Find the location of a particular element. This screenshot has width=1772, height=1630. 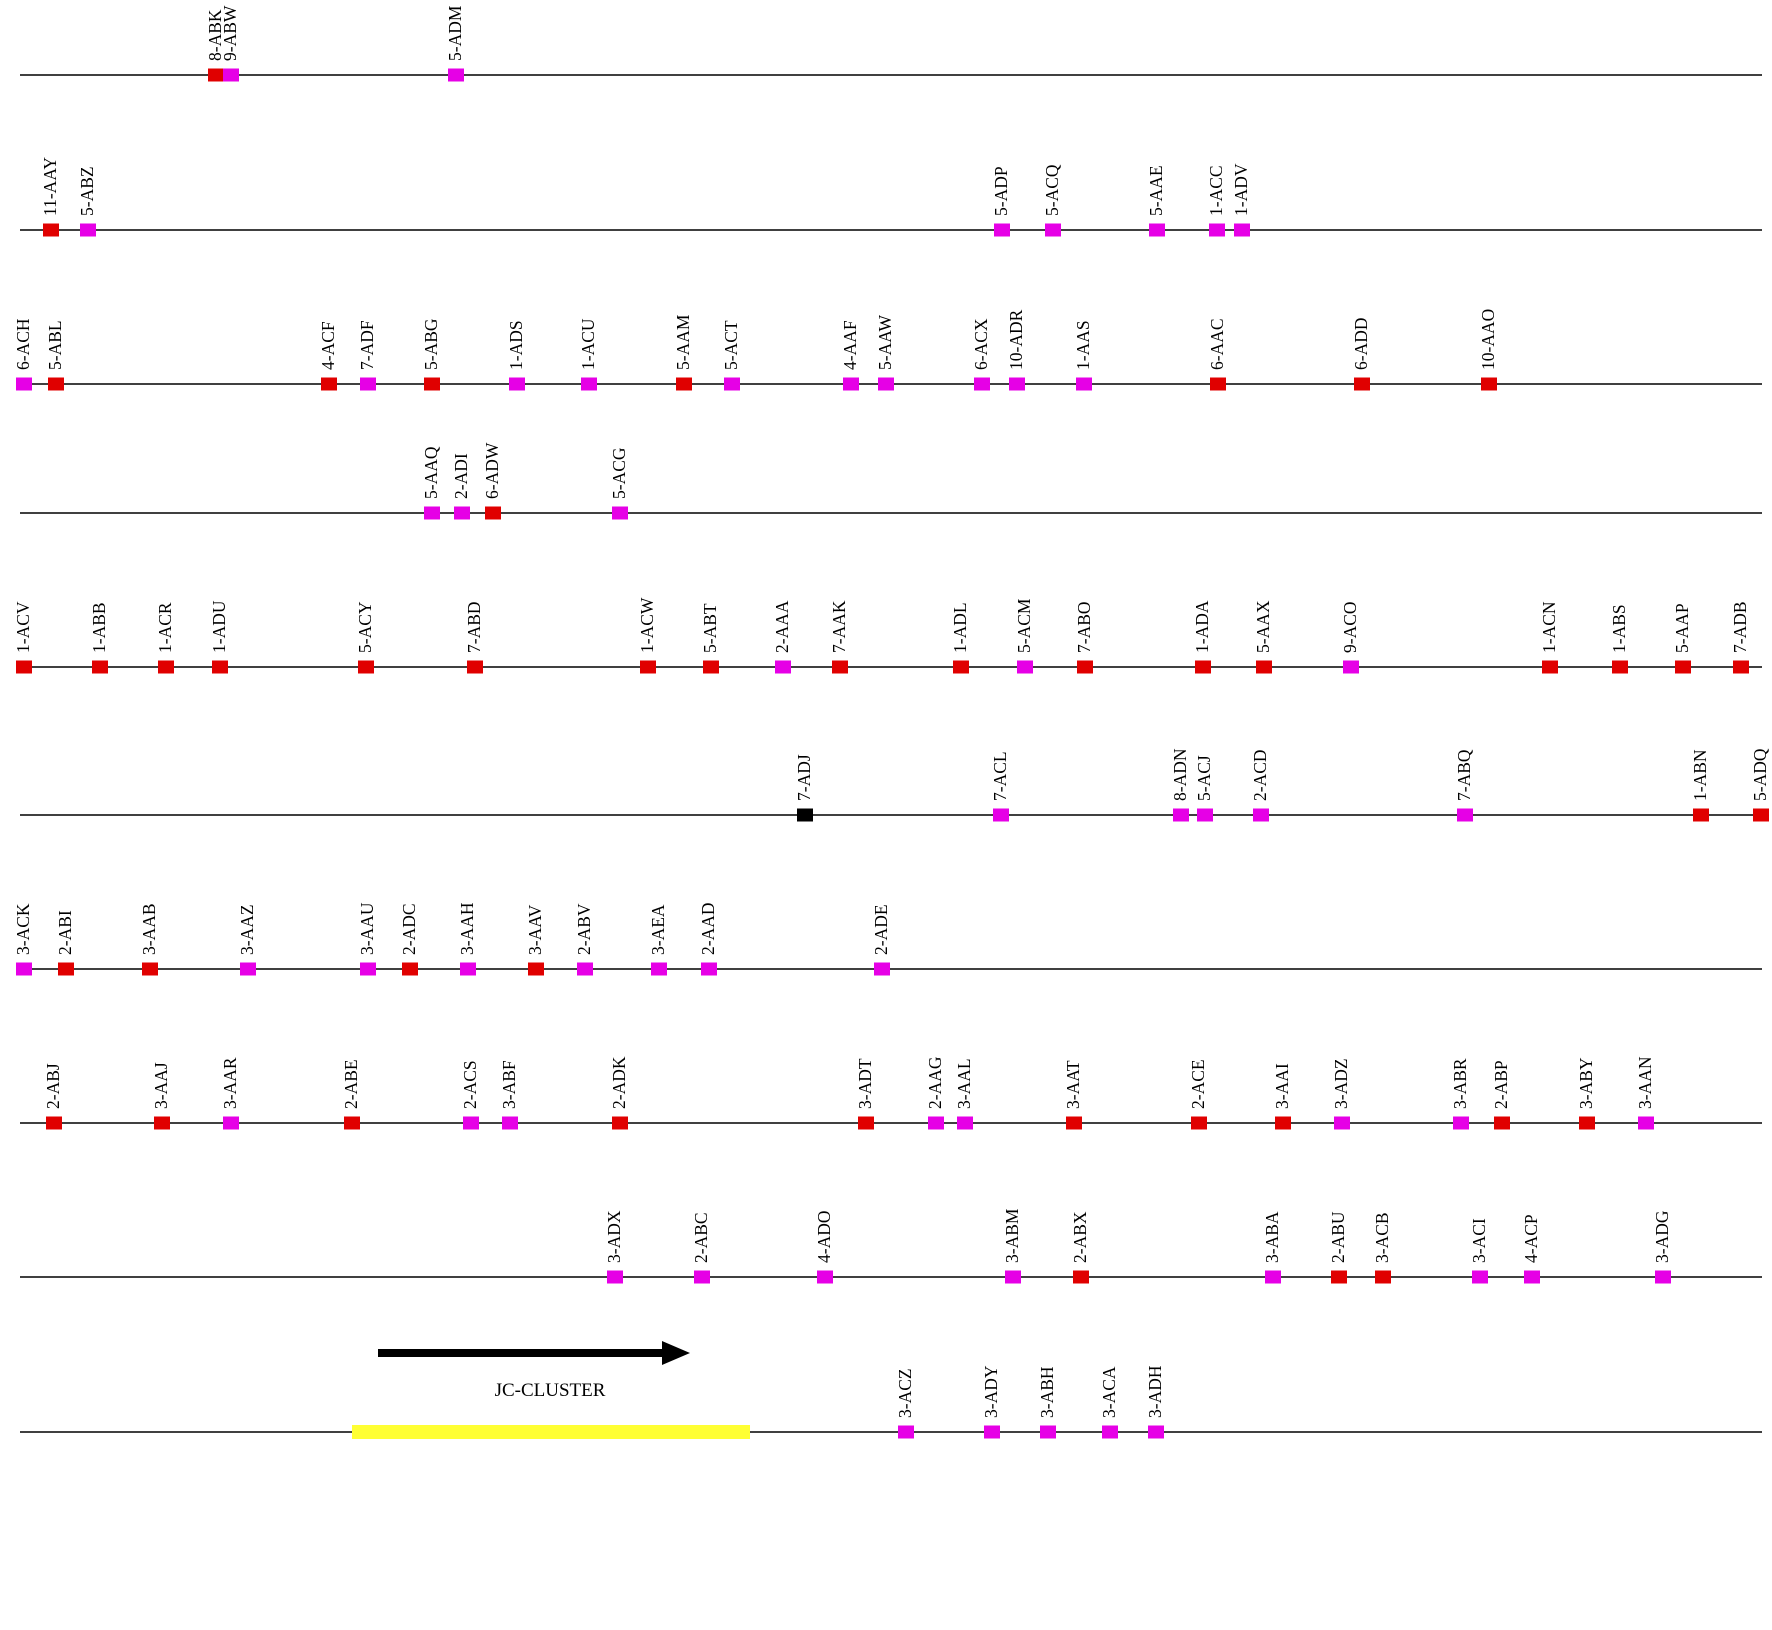

marker-7-abo is located at coordinates (1085, 667).